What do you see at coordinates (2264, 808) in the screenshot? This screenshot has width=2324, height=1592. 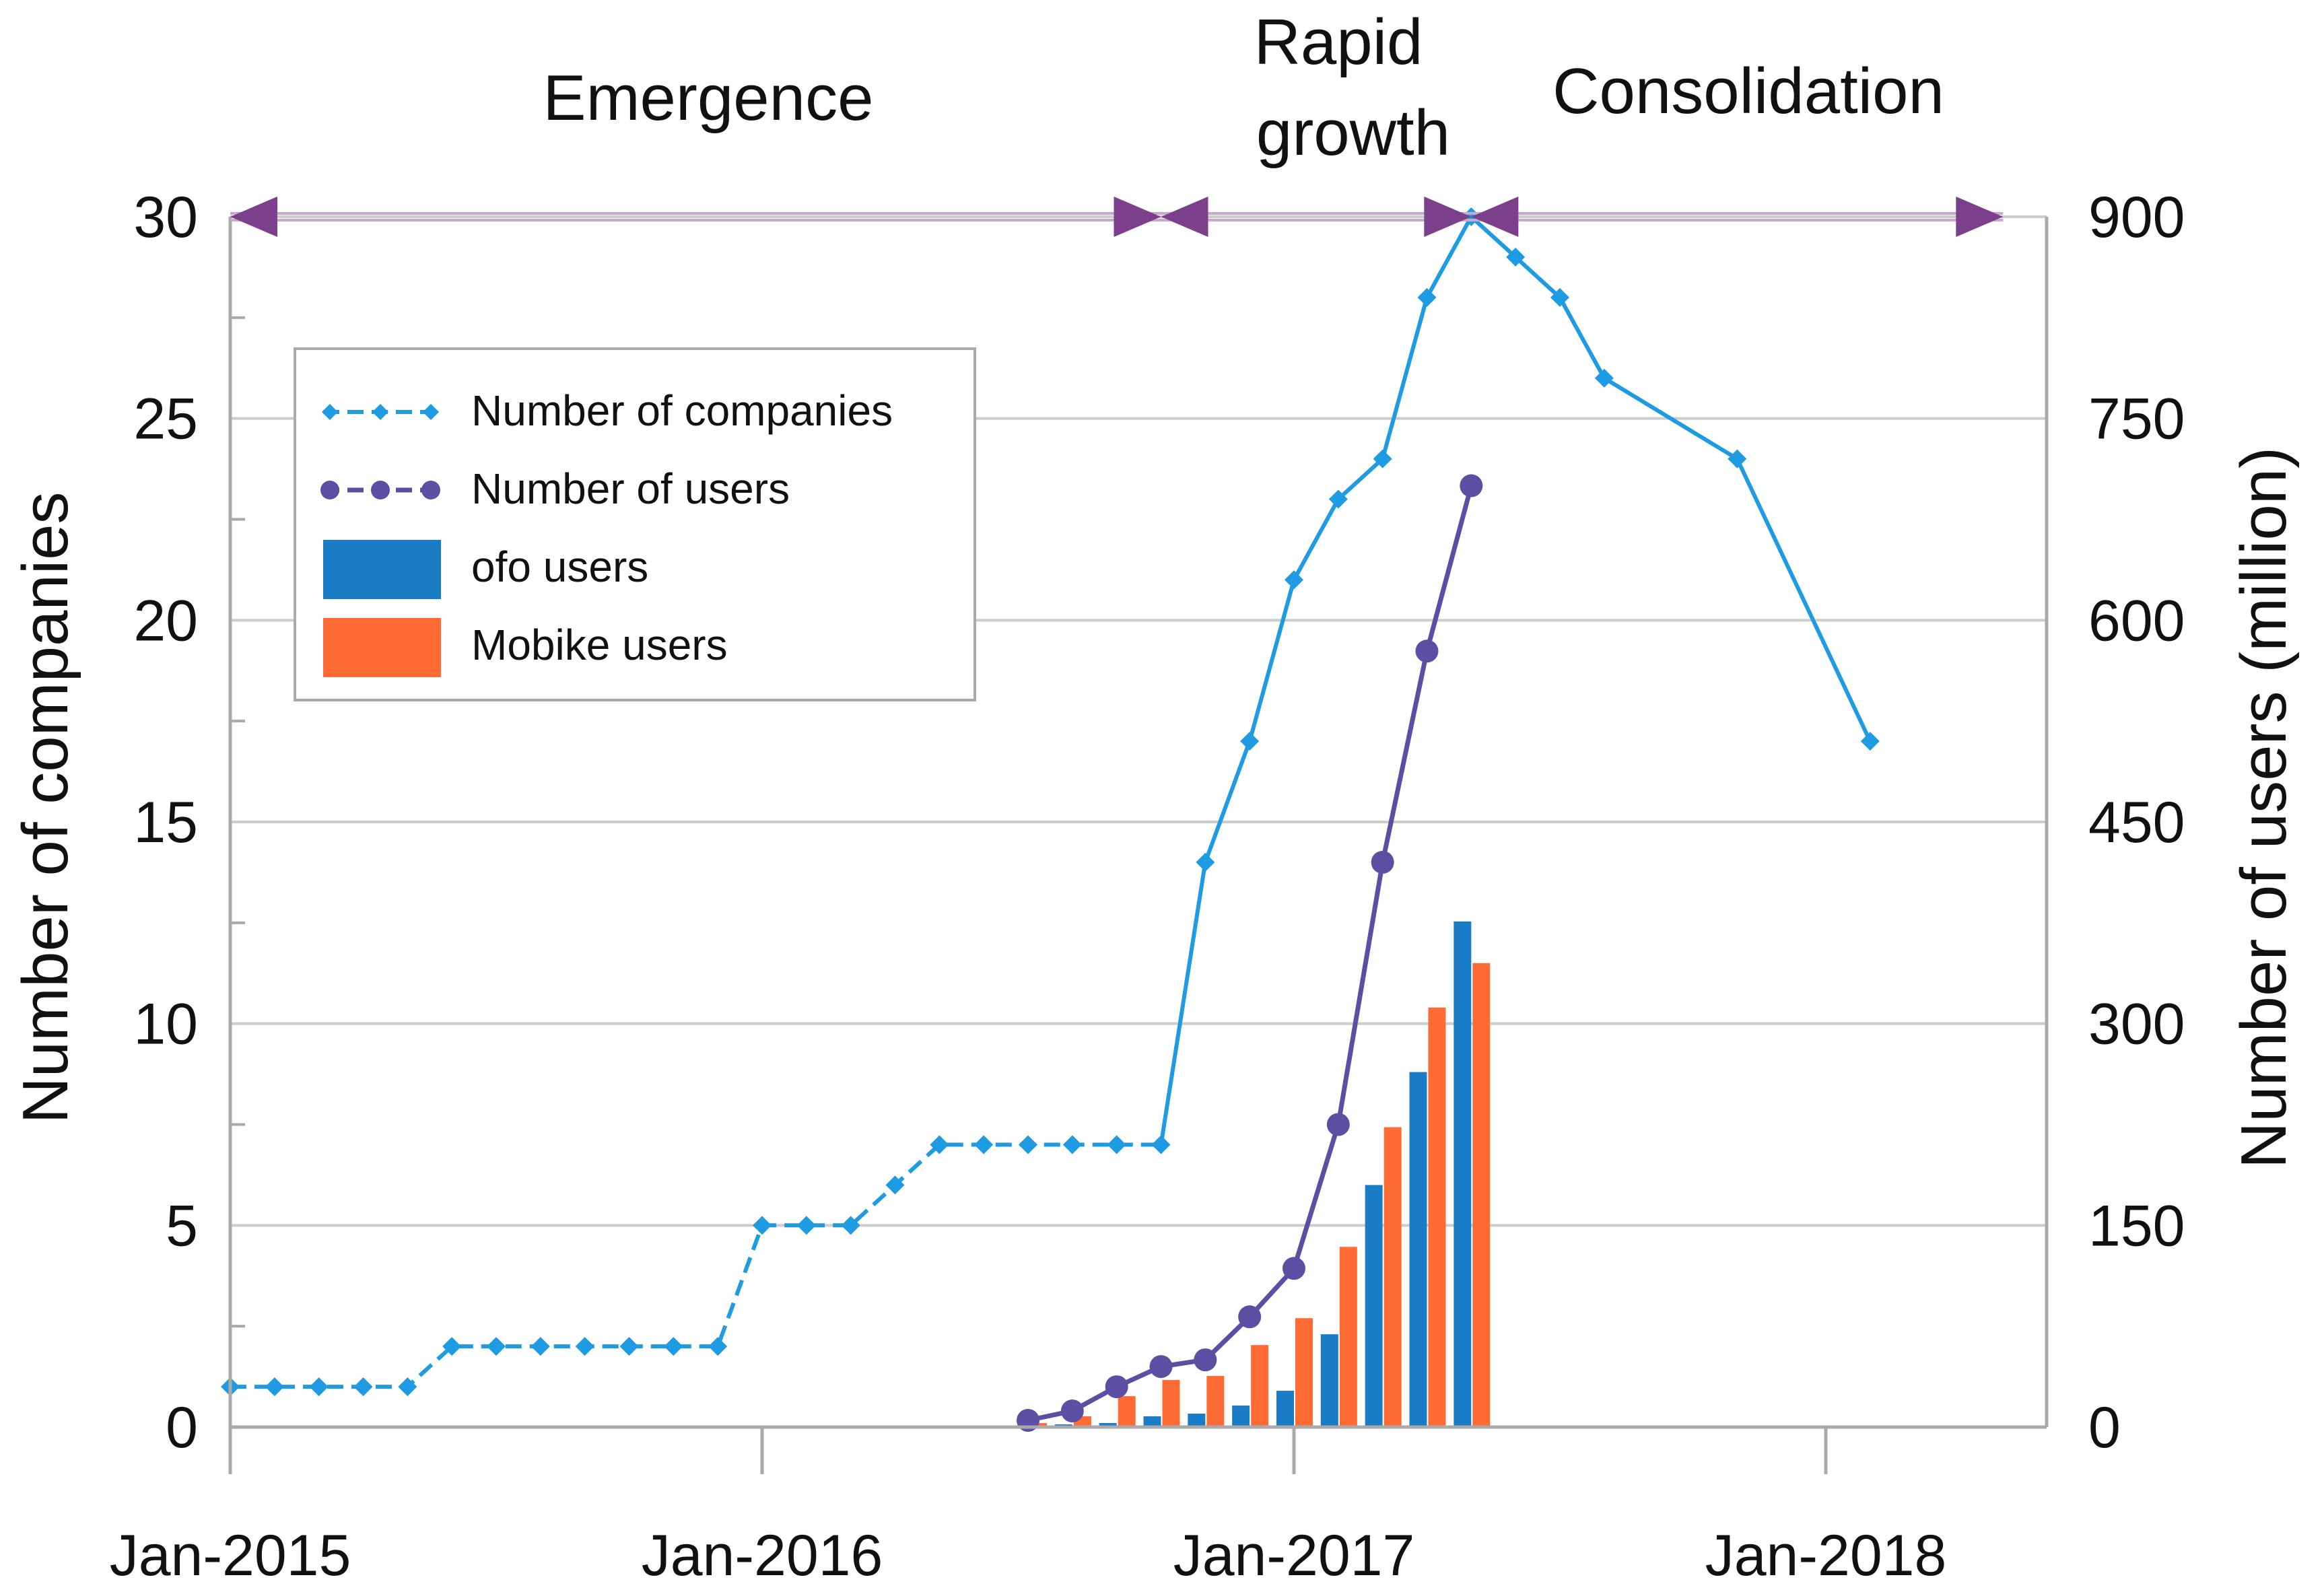 I see `y-axis-title-right: Number of users (million)` at bounding box center [2264, 808].